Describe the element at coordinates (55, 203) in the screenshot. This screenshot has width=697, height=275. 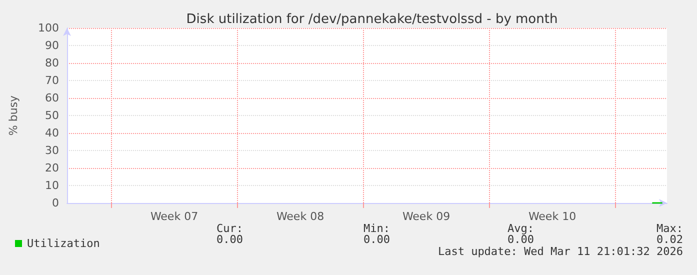
I see `y-tick-label: 0` at that location.